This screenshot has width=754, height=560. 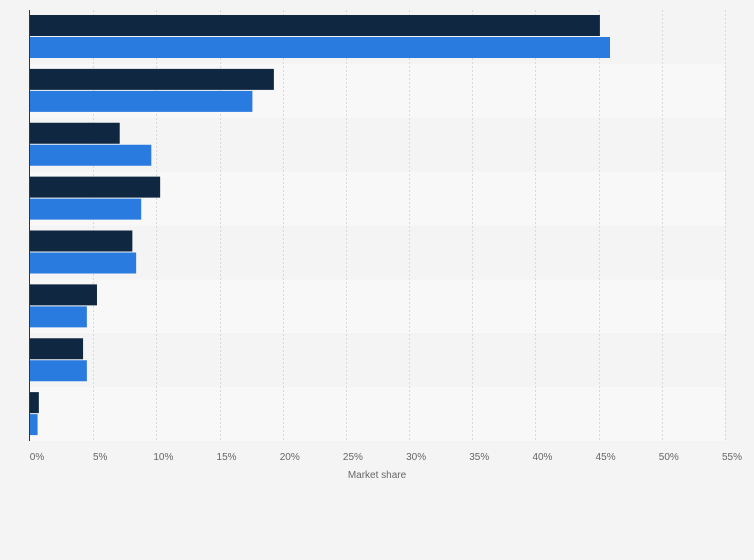 What do you see at coordinates (542, 457) in the screenshot?
I see `x-tick-label: 40%` at bounding box center [542, 457].